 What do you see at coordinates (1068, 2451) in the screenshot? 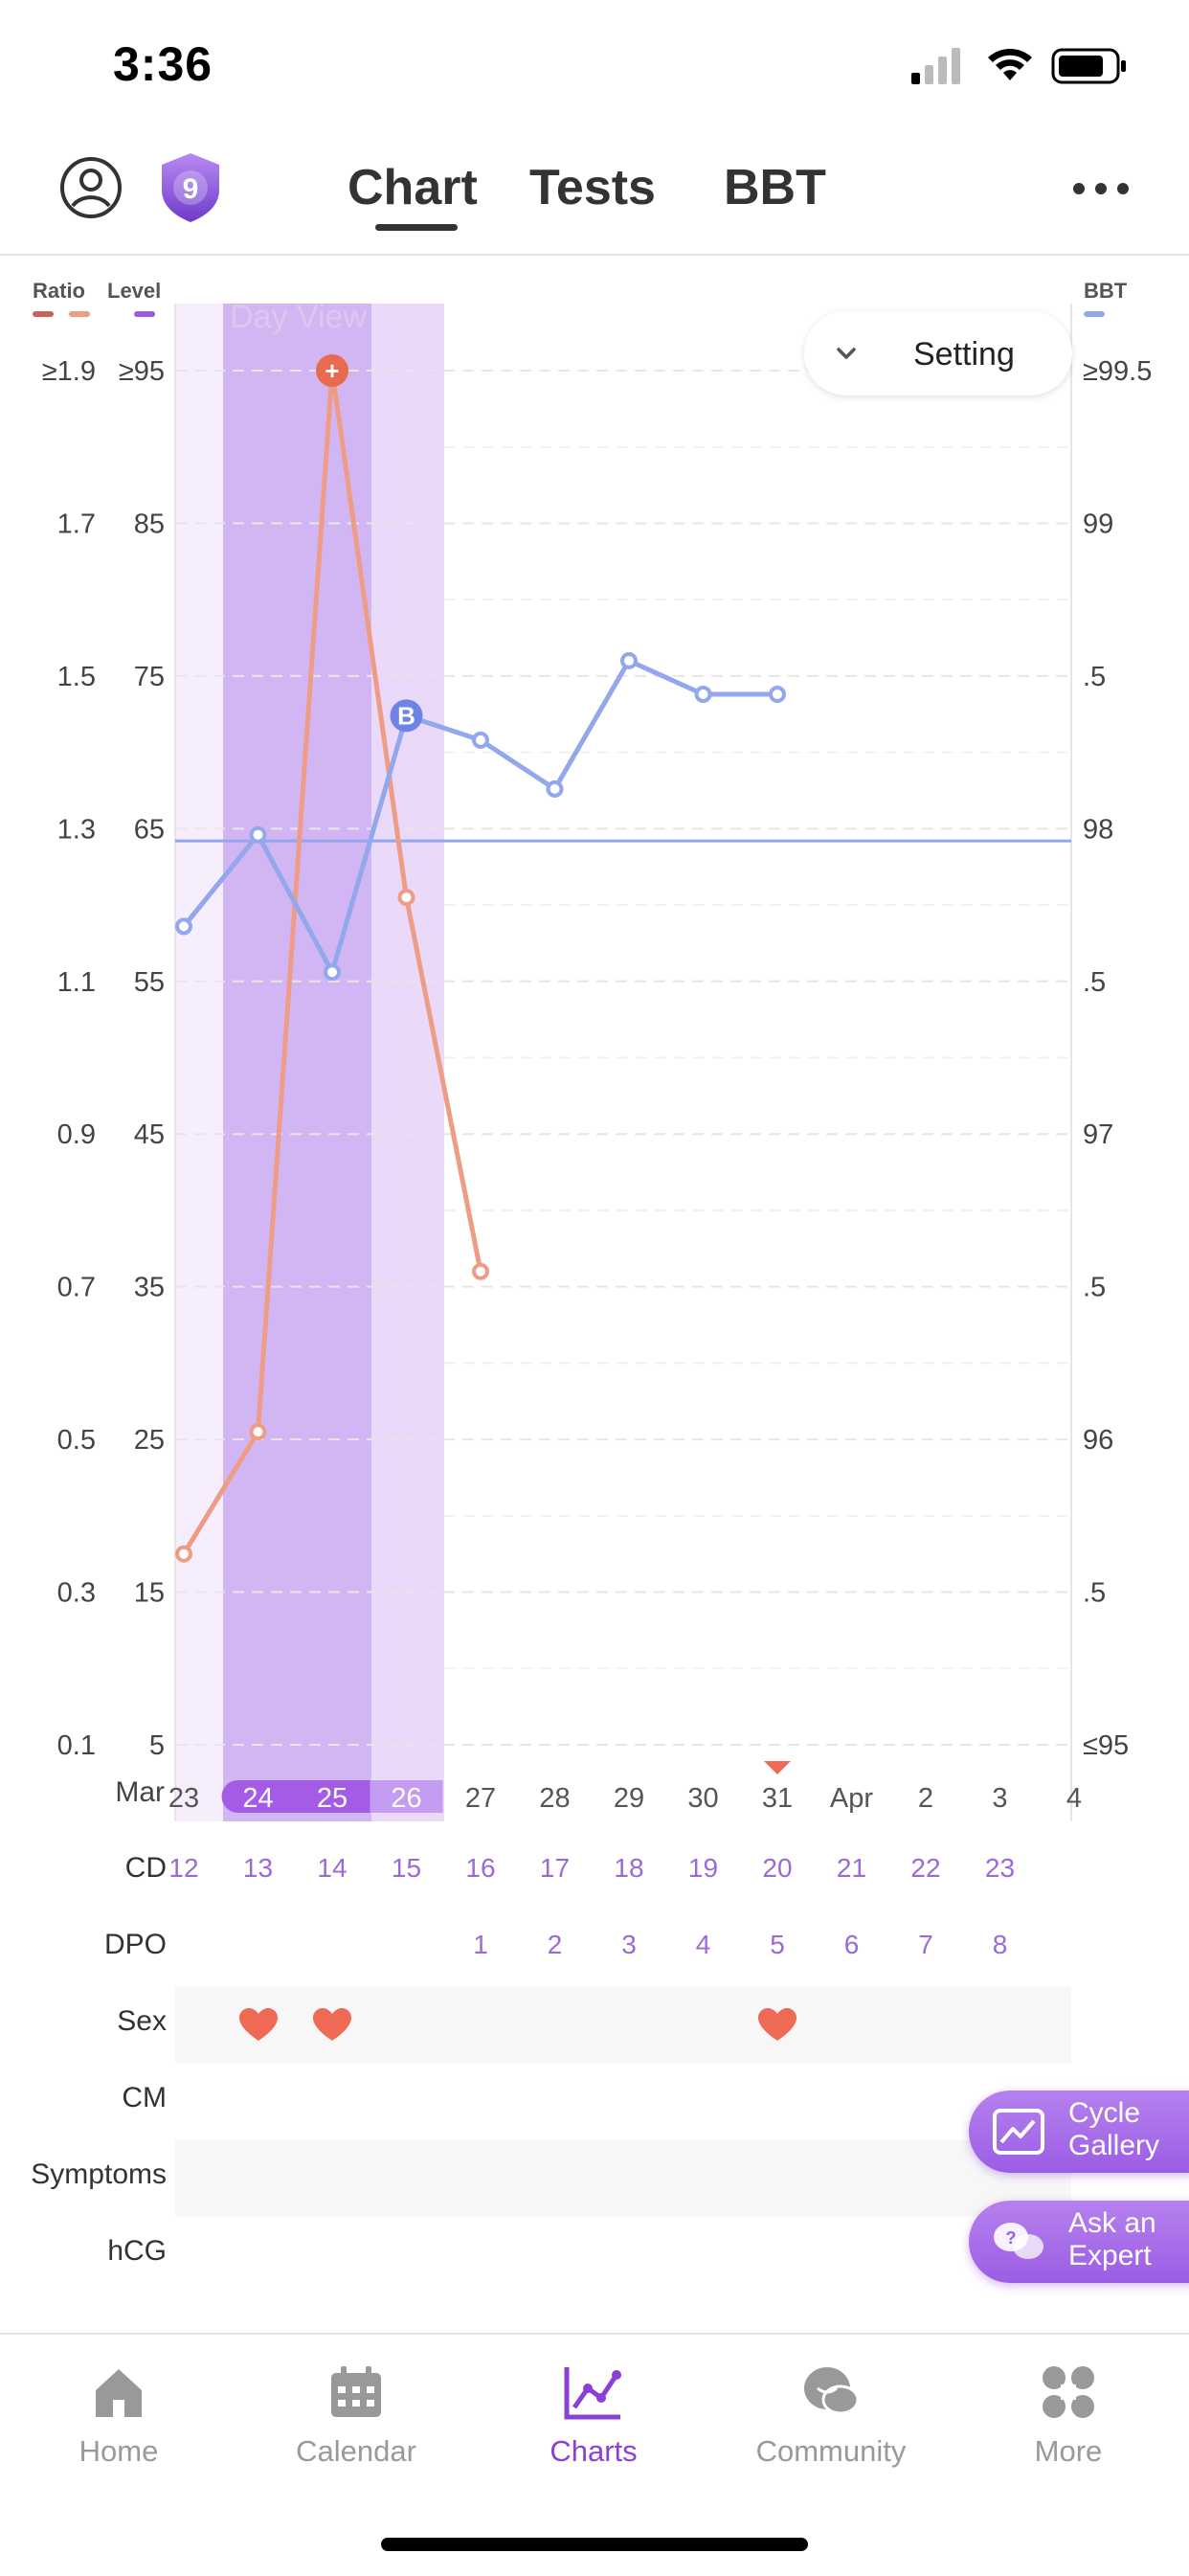
I see `tab-more-label: More` at bounding box center [1068, 2451].